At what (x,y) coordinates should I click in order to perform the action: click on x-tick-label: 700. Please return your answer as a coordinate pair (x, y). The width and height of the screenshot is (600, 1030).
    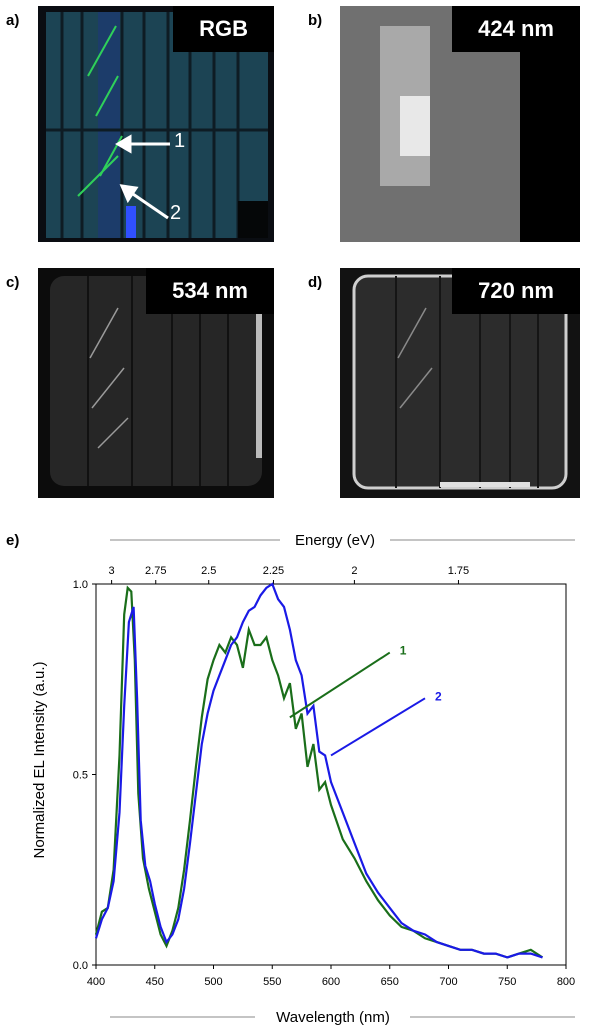
    Looking at the image, I should click on (448, 982).